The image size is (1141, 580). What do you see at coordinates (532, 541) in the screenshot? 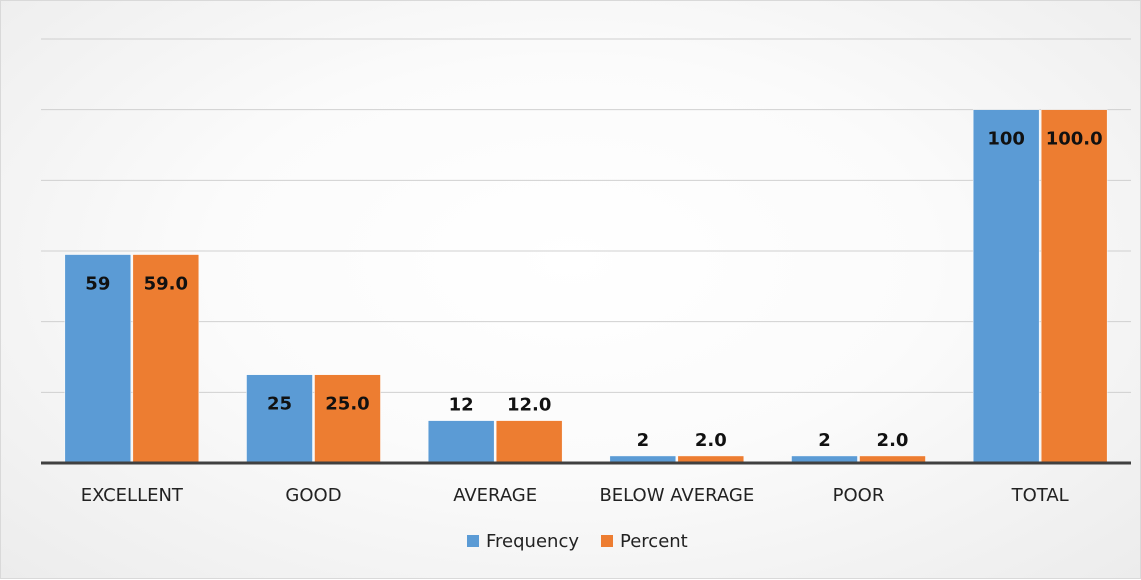
I see `legend-label-frequency: Frequency` at bounding box center [532, 541].